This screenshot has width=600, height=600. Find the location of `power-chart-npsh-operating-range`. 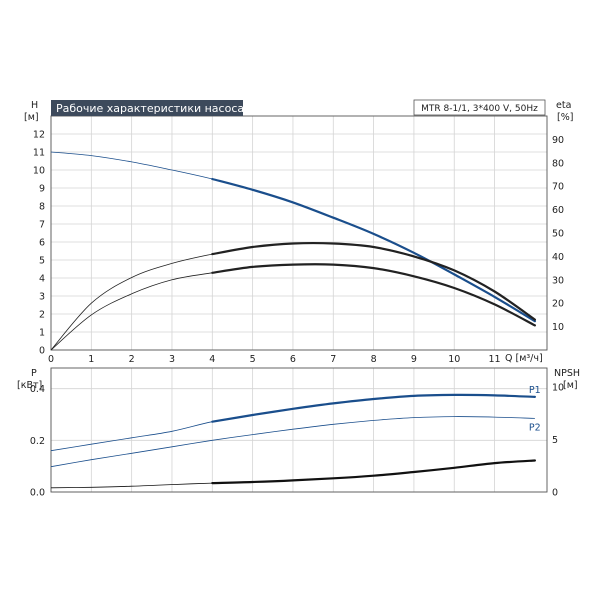

power-chart-npsh-operating-range is located at coordinates (373, 472).